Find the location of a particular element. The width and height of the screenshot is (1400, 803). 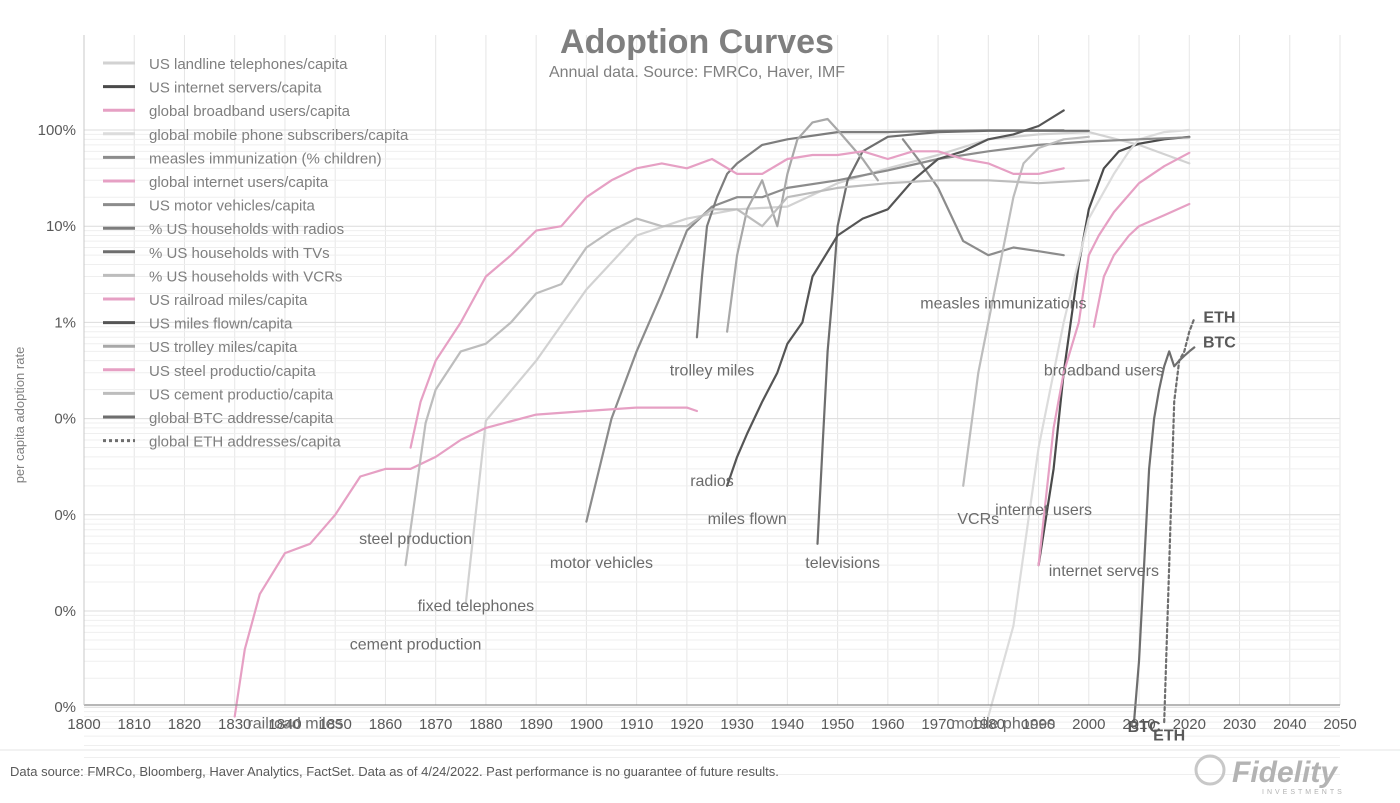

legend-label: US miles flown/capita is located at coordinates (221, 324).